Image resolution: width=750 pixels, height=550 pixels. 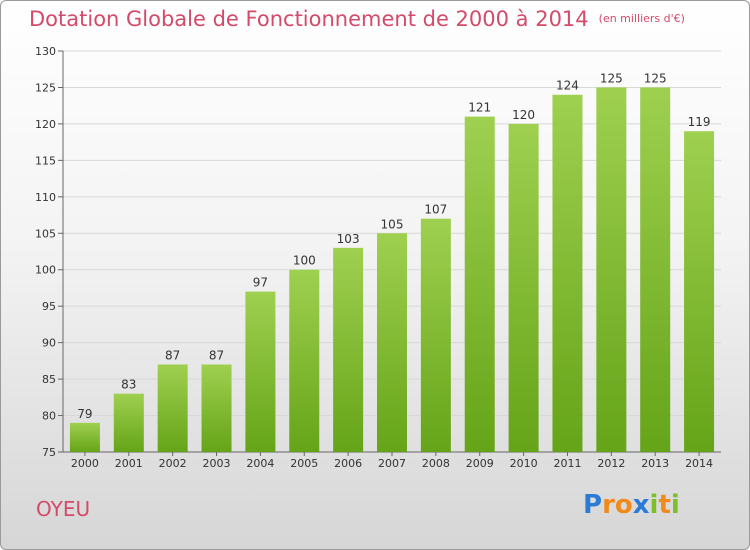 What do you see at coordinates (217, 463) in the screenshot?
I see `x-tick-label: 2003` at bounding box center [217, 463].